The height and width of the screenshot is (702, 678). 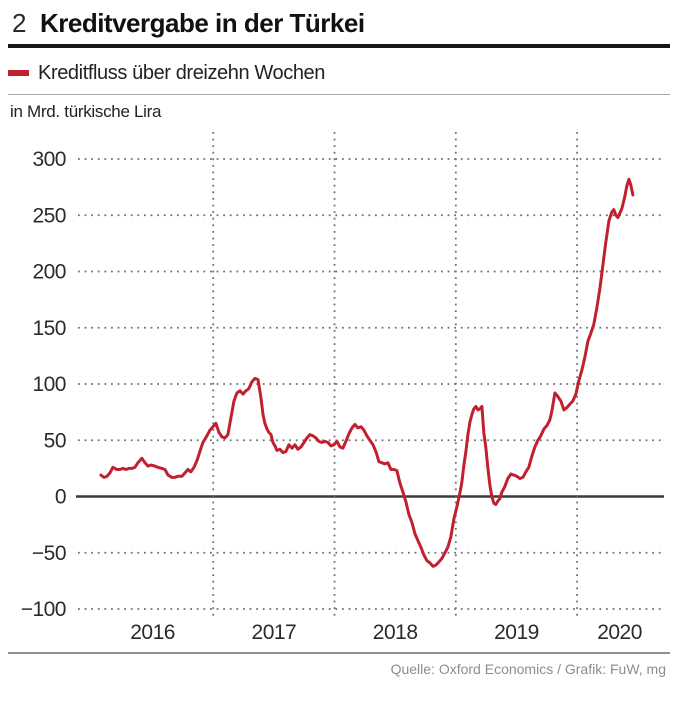 What do you see at coordinates (339, 46) in the screenshot?
I see `title-rule` at bounding box center [339, 46].